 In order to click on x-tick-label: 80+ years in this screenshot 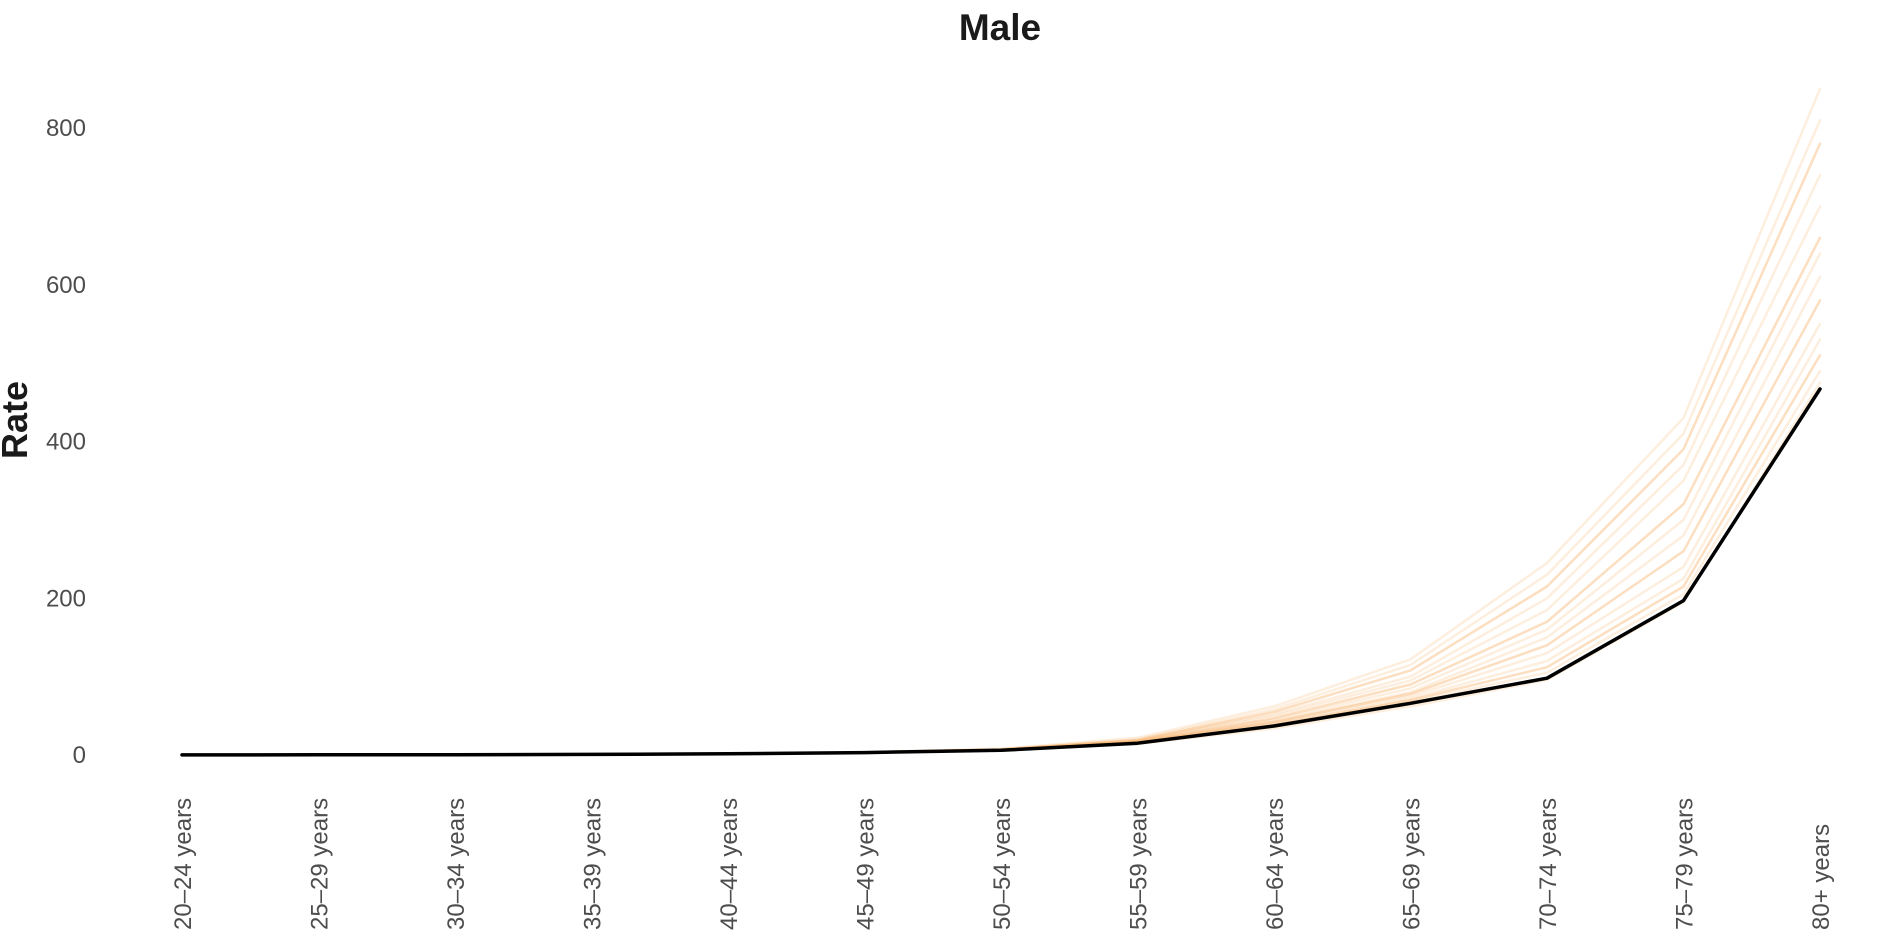, I will do `click(1821, 877)`.